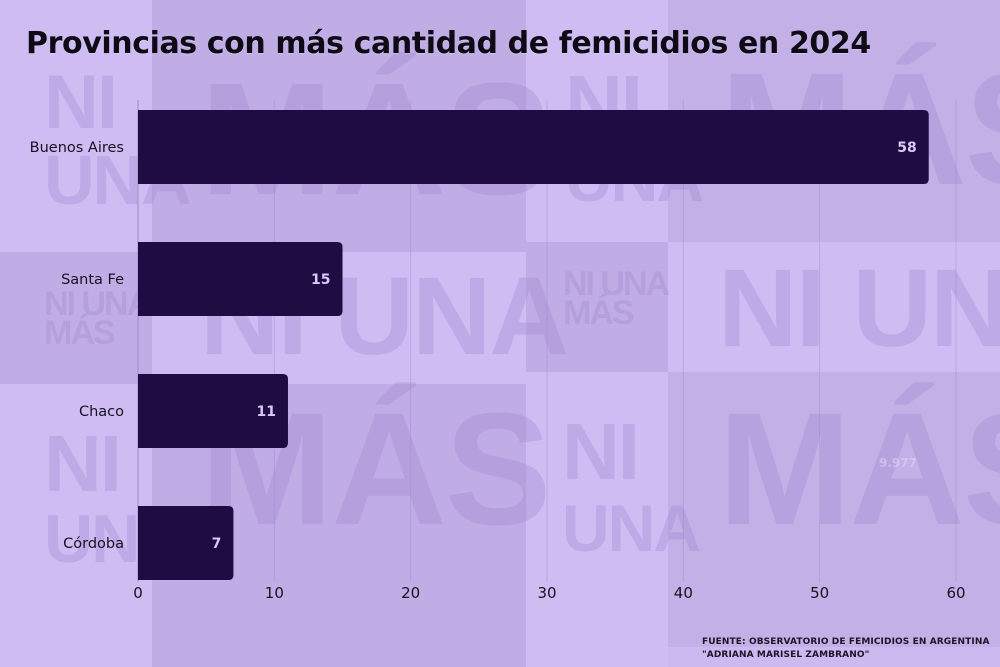 This screenshot has height=667, width=1000. Describe the element at coordinates (320, 280) in the screenshot. I see `value-label: 15` at that location.